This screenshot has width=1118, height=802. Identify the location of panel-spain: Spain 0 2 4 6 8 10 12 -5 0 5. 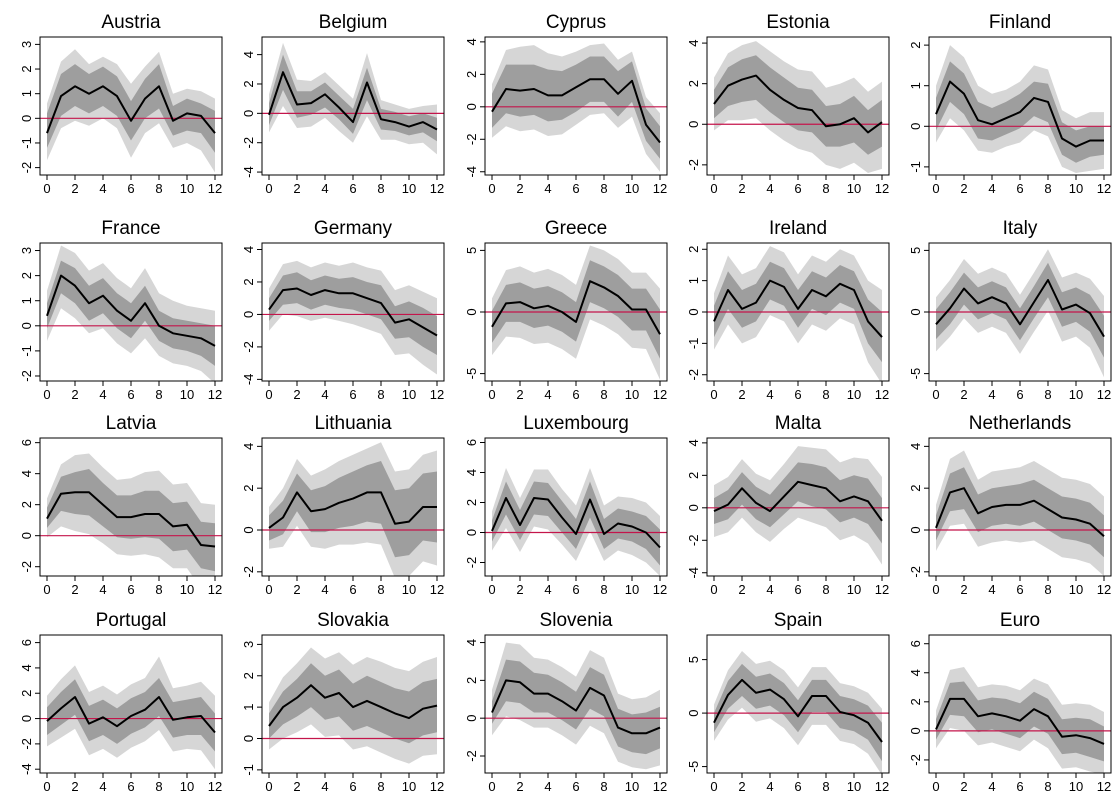
(788, 702).